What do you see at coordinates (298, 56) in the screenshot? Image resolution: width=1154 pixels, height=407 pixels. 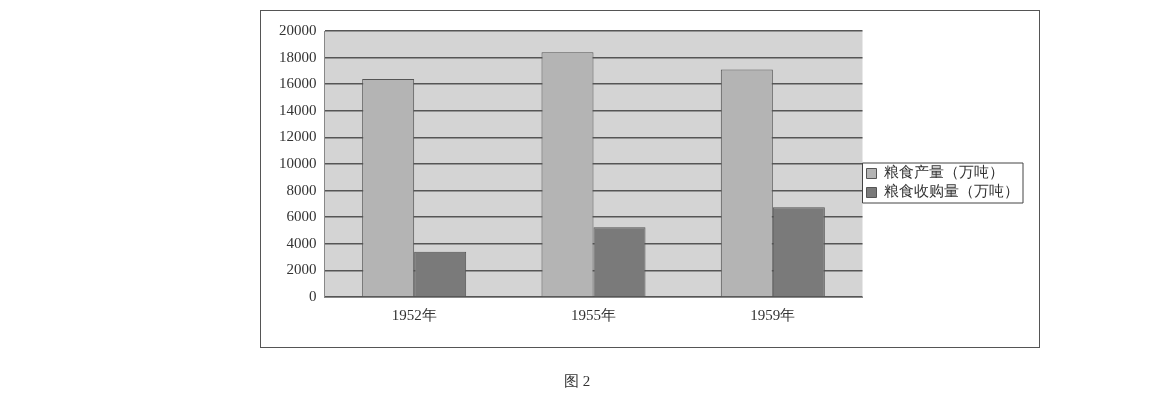 I see `y-tick-label: 18000` at bounding box center [298, 56].